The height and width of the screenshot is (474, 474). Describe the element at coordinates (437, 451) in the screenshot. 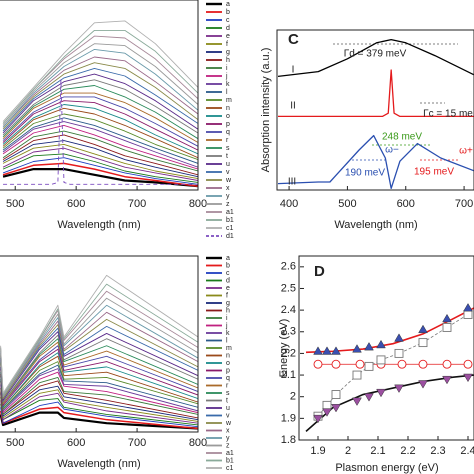

I see `x-tick-label: 2.3` at that location.